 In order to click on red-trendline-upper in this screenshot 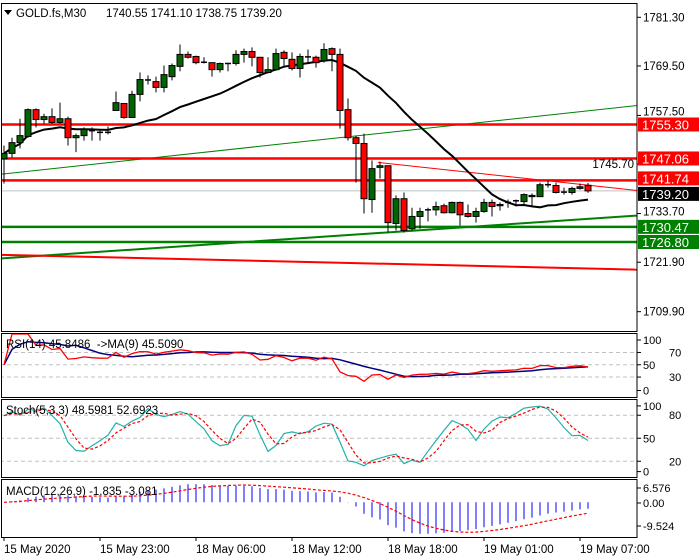, I will do `click(507, 176)`.